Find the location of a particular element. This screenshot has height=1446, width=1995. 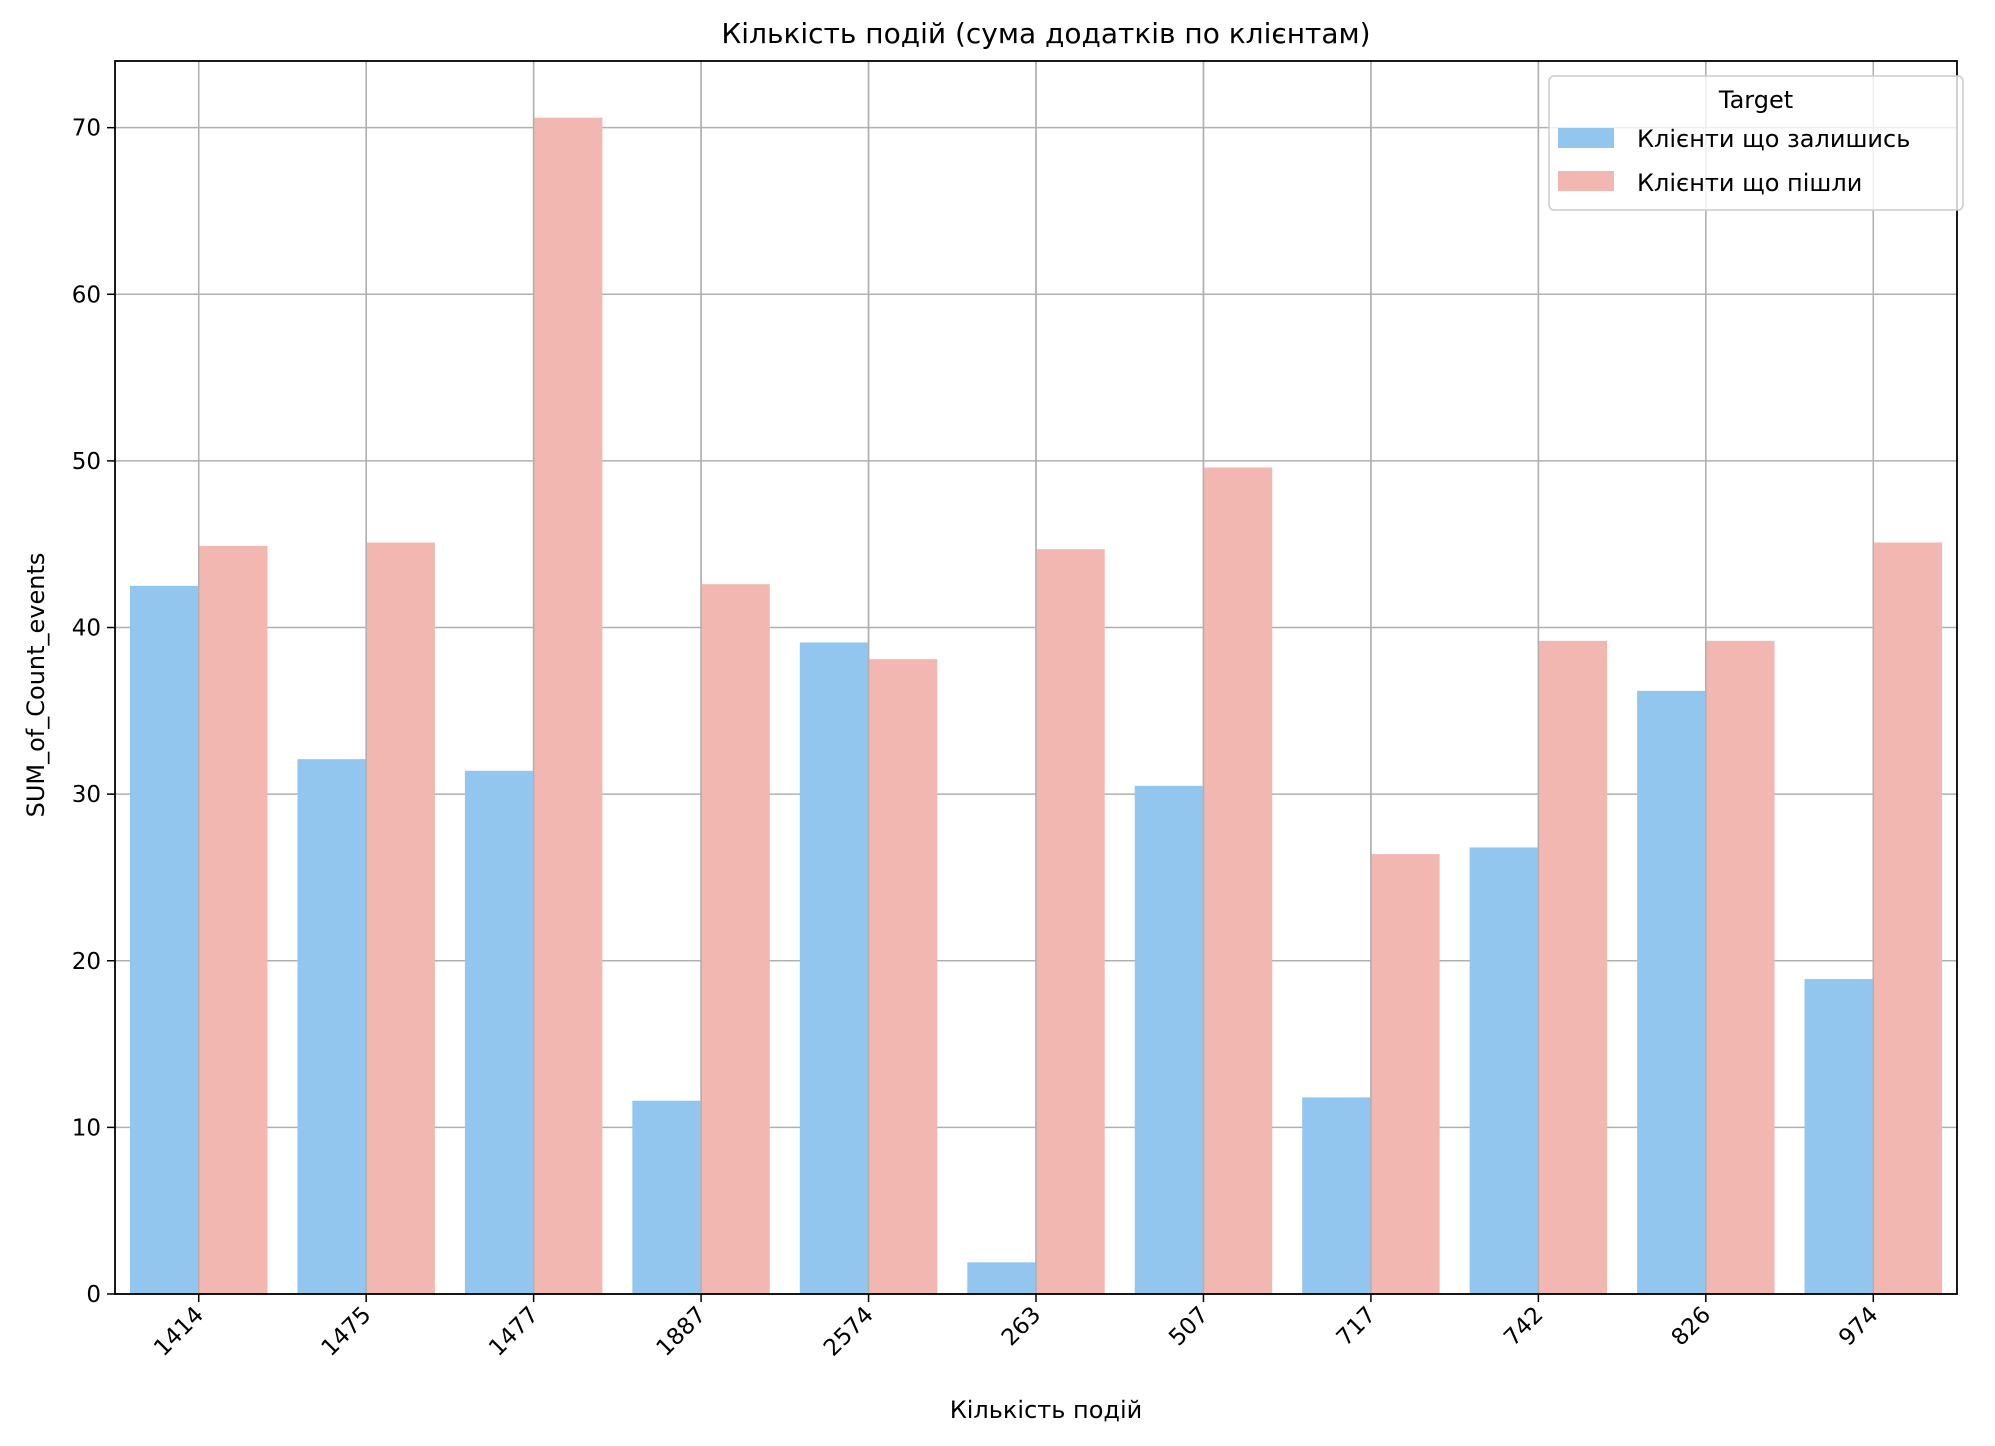

y-tick-label: 40 is located at coordinates (86, 629).